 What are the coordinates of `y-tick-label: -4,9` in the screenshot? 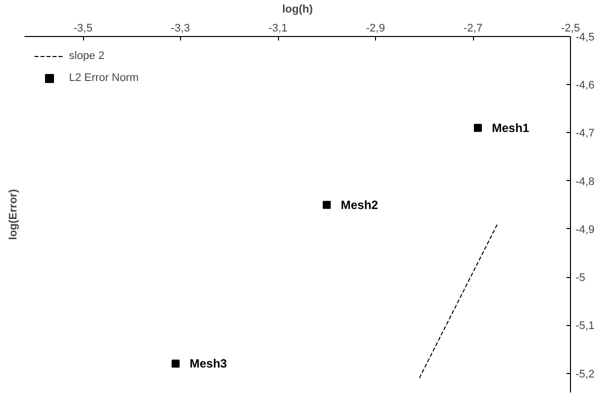 It's located at (585, 230).